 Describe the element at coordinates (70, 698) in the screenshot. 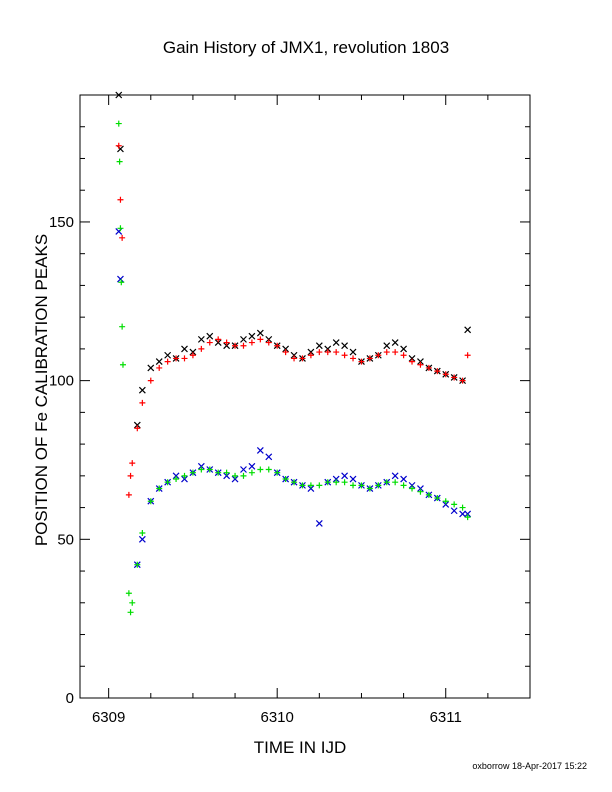

I see `y-tick-label: 0` at that location.